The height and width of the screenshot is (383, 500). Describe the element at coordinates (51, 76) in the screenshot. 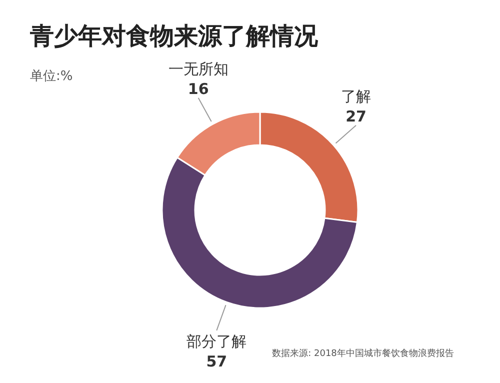

I see `text: 单位:%` at that location.